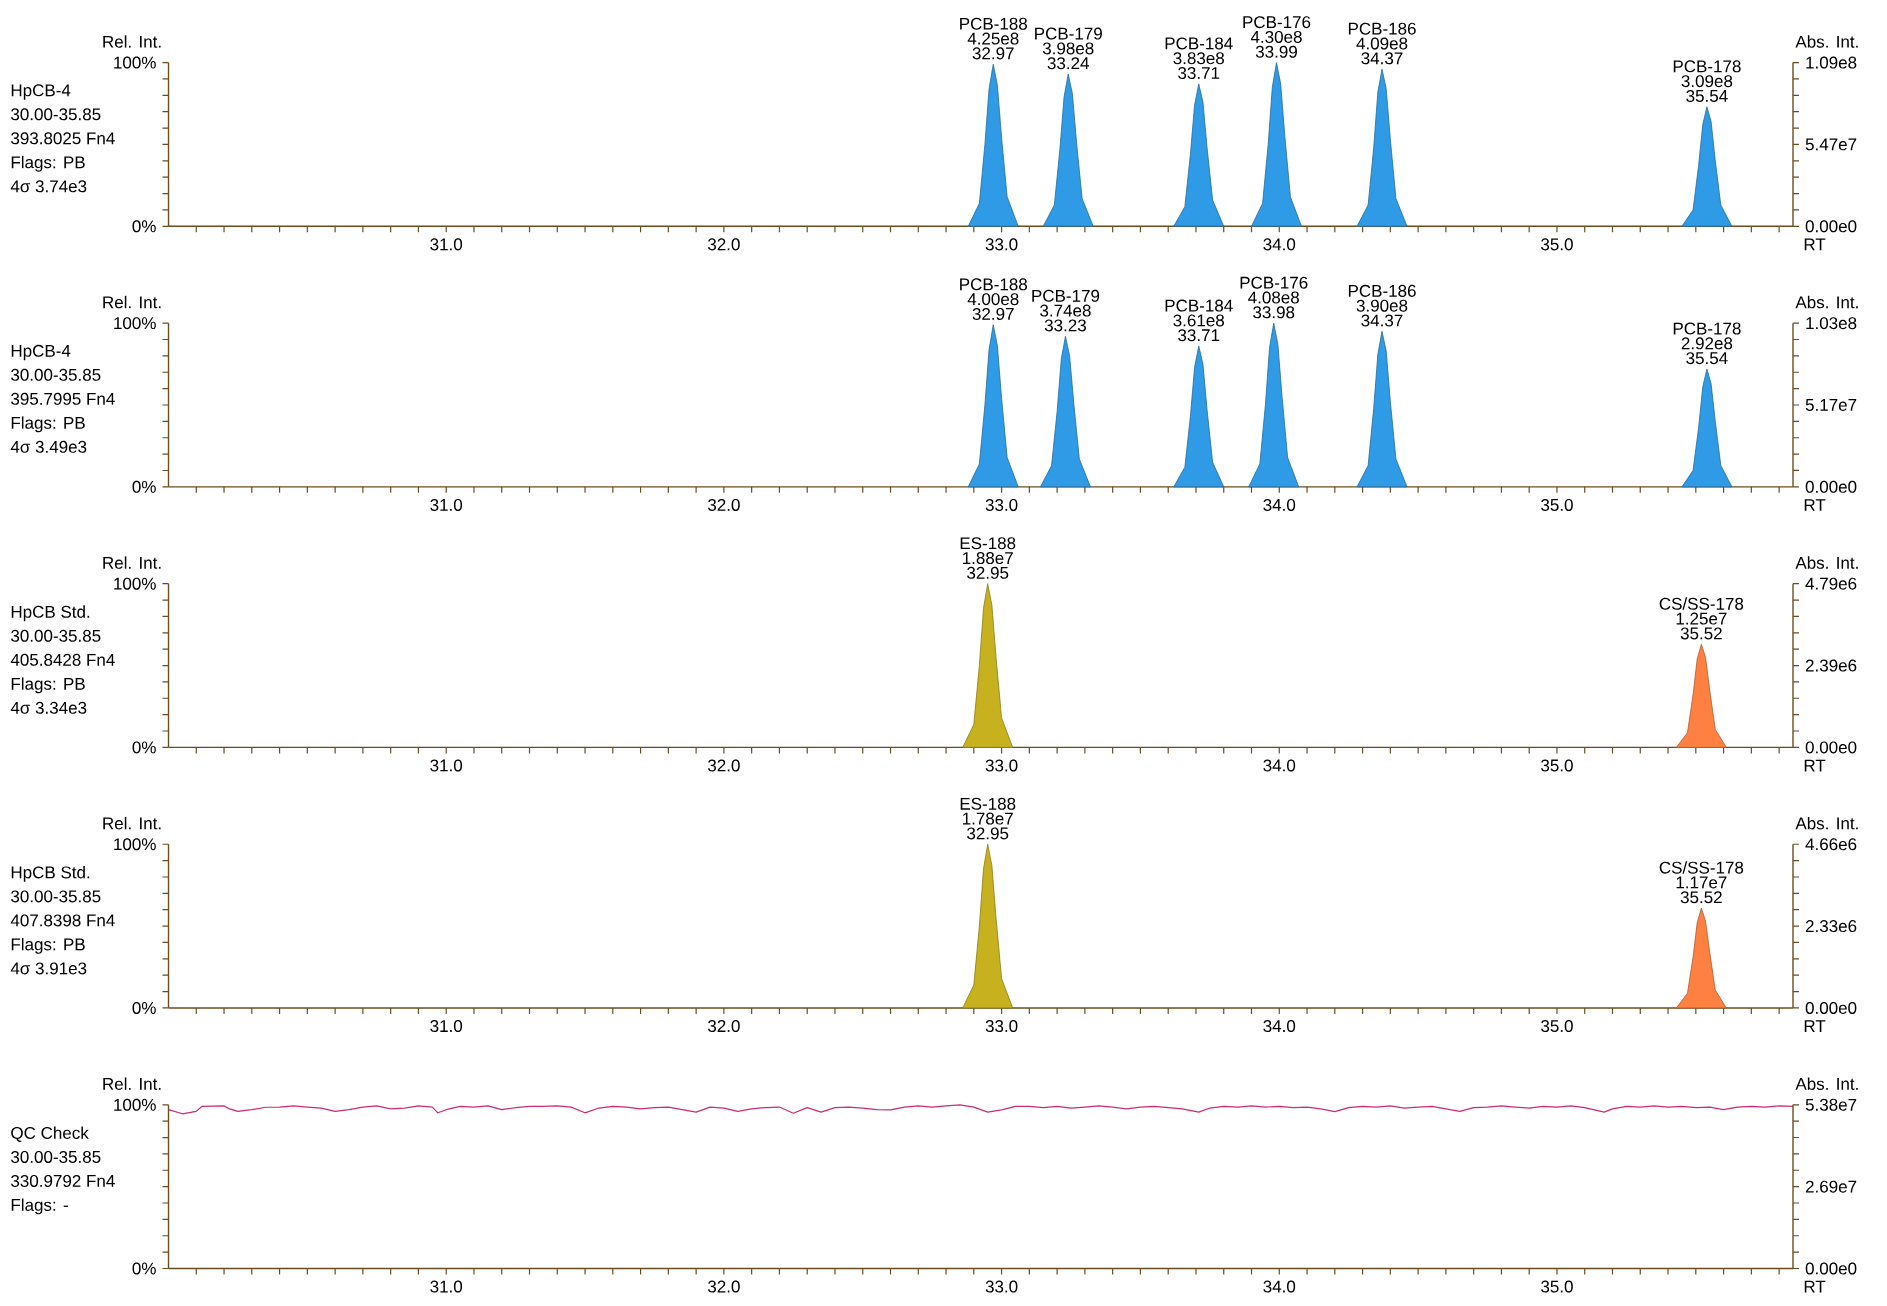  What do you see at coordinates (1276, 51) in the screenshot?
I see `annotation: 33.99` at bounding box center [1276, 51].